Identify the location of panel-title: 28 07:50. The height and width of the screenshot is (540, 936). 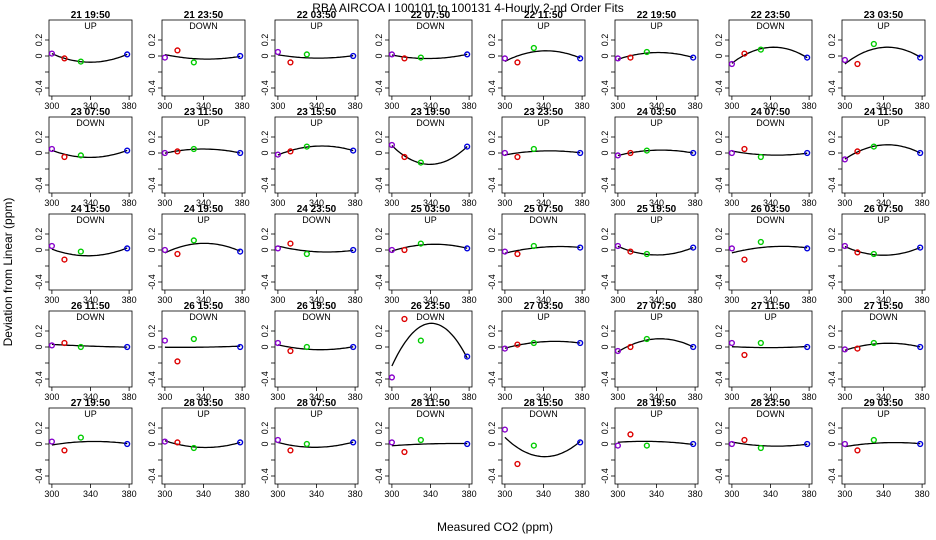
(317, 403).